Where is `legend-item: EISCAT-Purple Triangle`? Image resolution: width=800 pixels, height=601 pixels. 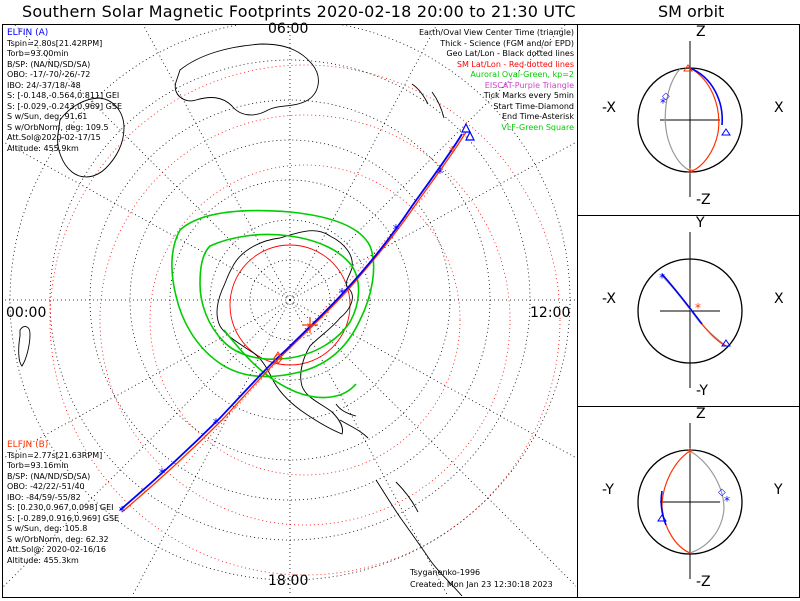
legend-item: EISCAT-Purple Triangle is located at coordinates (529, 85).